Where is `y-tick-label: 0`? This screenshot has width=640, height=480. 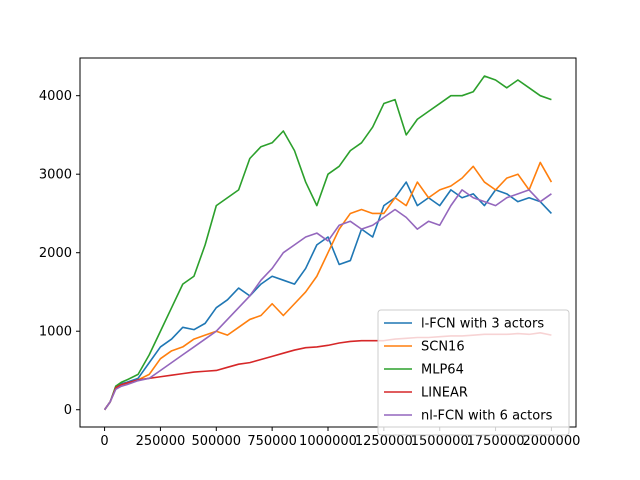 y-tick-label: 0 is located at coordinates (68, 410).